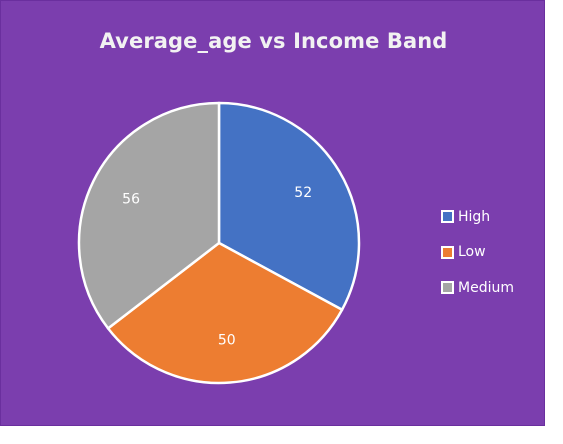 The height and width of the screenshot is (444, 563). I want to click on data-label-high: 52, so click(303, 193).